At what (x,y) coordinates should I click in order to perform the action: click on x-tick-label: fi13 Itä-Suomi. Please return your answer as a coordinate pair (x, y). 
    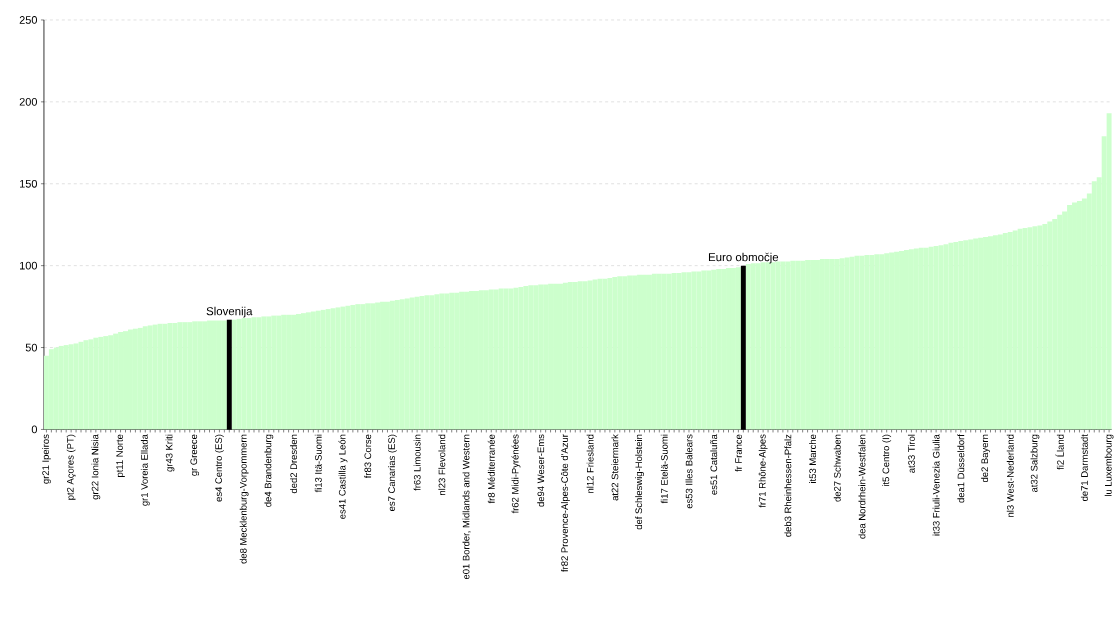
    Looking at the image, I should click on (318, 463).